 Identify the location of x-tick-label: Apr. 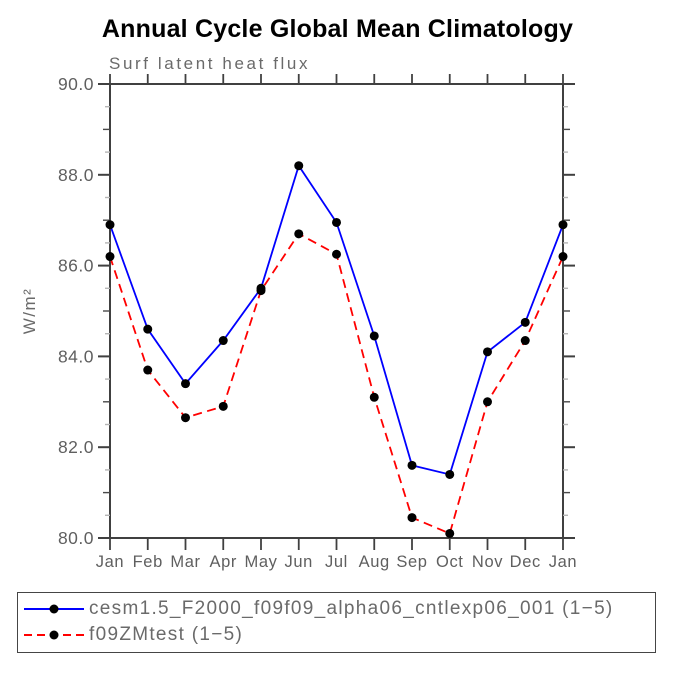
(223, 562).